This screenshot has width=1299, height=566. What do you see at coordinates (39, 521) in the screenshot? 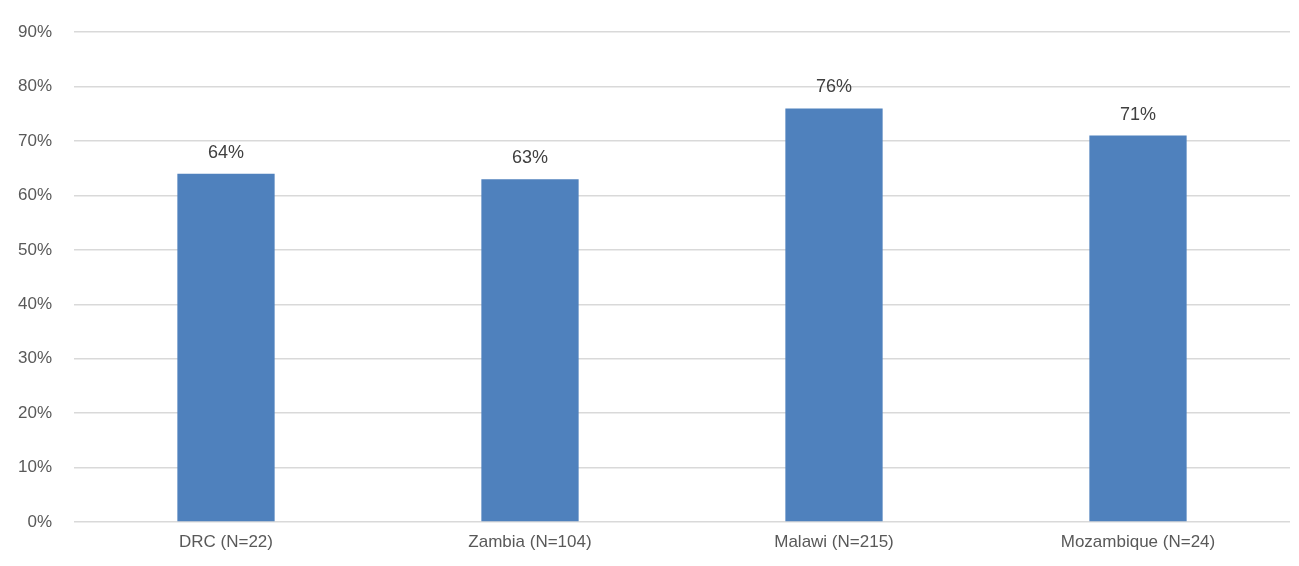
I see `y-tick-label: 0%` at bounding box center [39, 521].